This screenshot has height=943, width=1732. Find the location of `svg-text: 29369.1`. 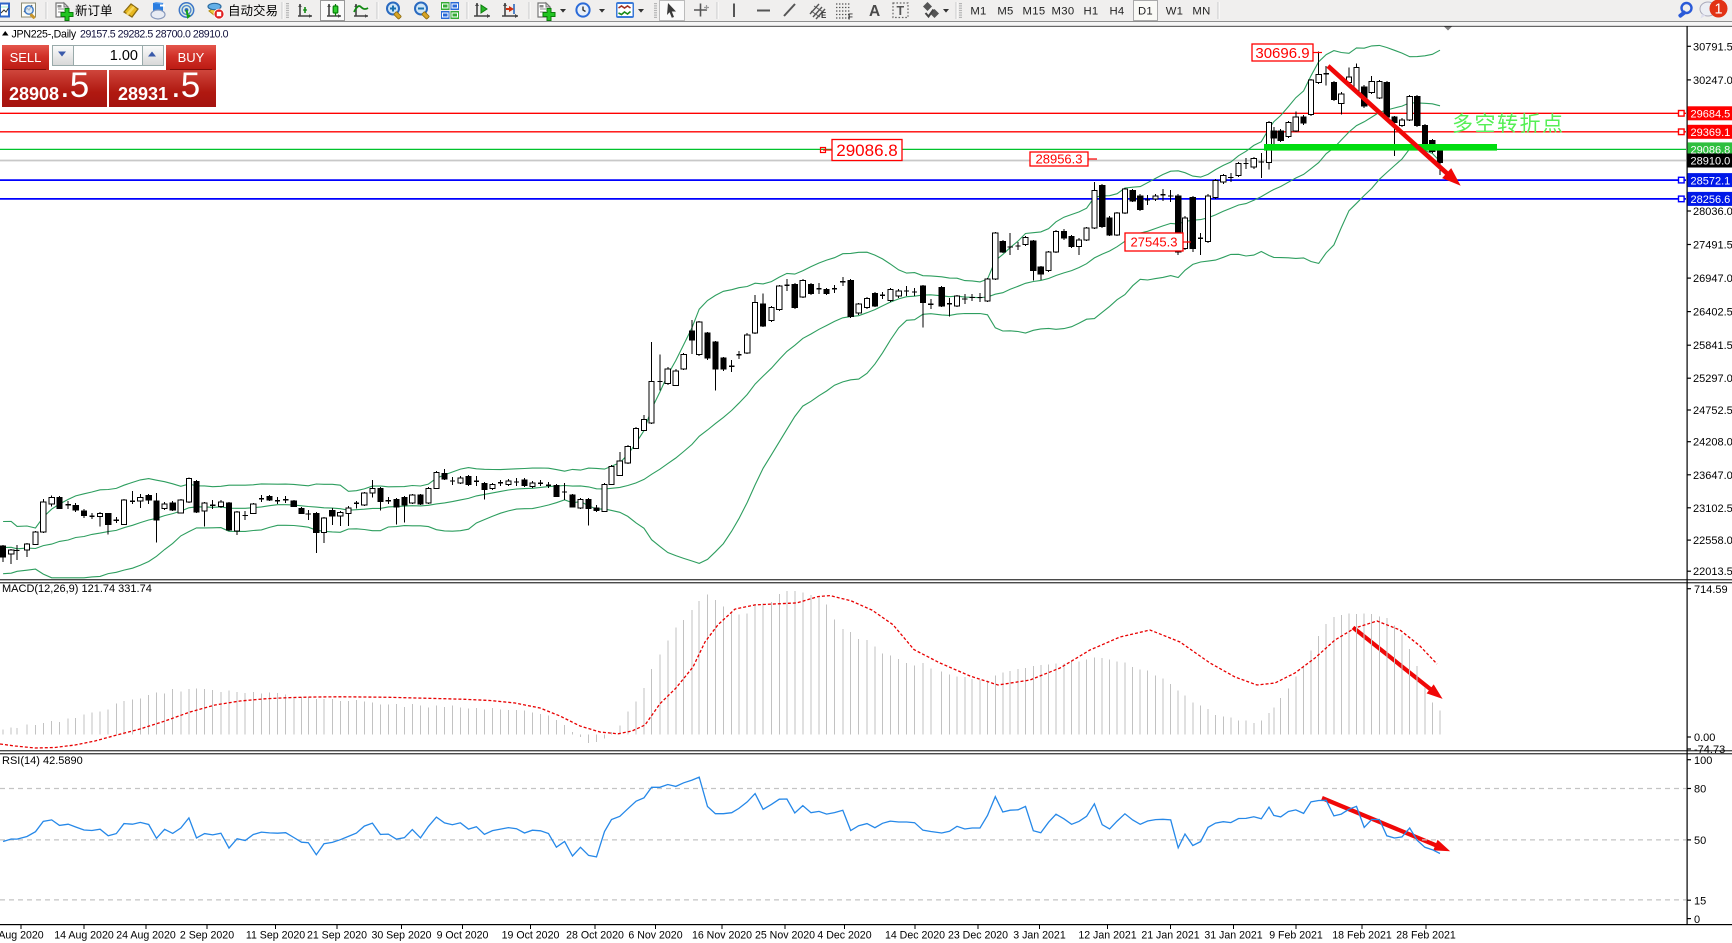

svg-text: 29369.1 is located at coordinates (1711, 133).